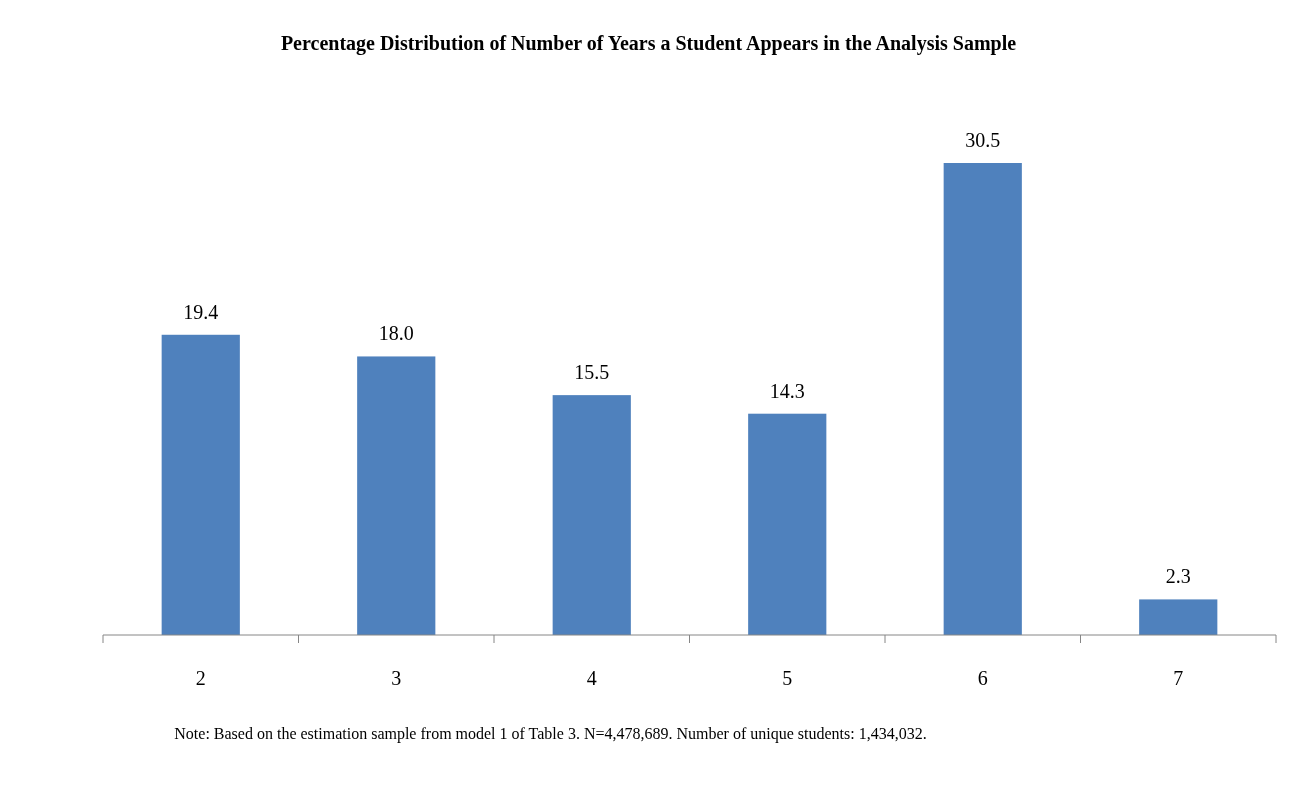  I want to click on data-label: 14.3, so click(787, 390).